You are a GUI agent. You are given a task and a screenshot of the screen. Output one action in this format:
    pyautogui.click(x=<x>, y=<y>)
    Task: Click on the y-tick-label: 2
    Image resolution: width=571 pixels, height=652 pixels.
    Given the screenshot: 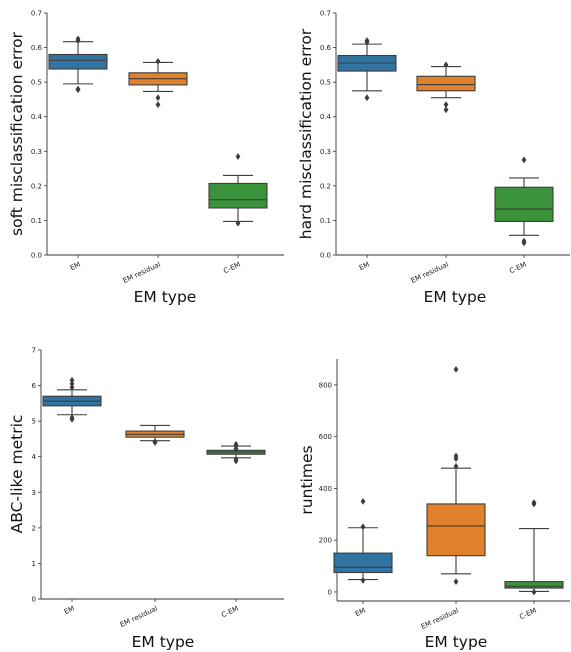 What is the action you would take?
    pyautogui.click(x=34, y=528)
    